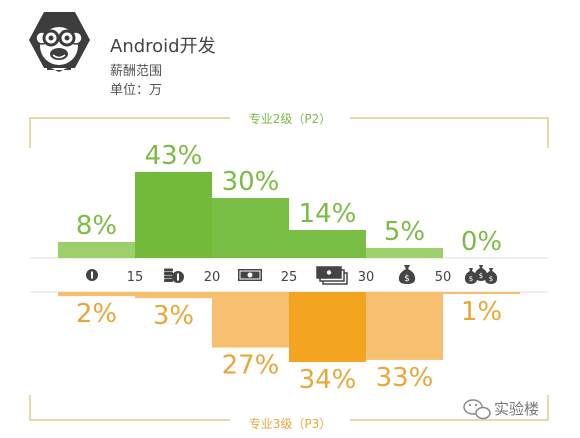 This screenshot has width=580, height=438. What do you see at coordinates (289, 408) in the screenshot?
I see `p3-frame` at bounding box center [289, 408].